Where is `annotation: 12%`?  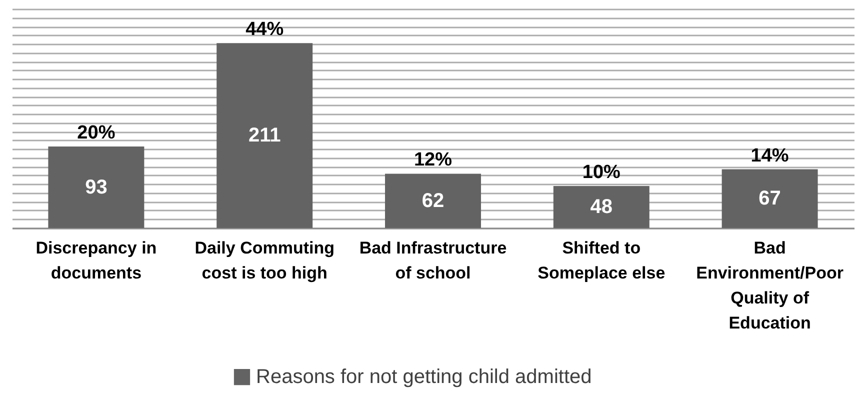 annotation: 12% is located at coordinates (433, 160).